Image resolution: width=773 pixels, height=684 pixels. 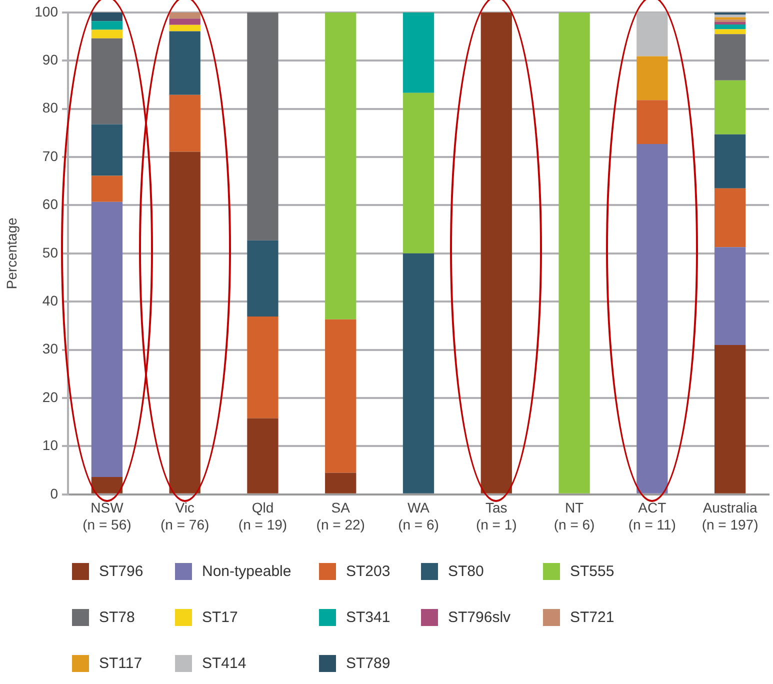 I want to click on x-tick-label: Qld (n = 19), so click(x=263, y=516).